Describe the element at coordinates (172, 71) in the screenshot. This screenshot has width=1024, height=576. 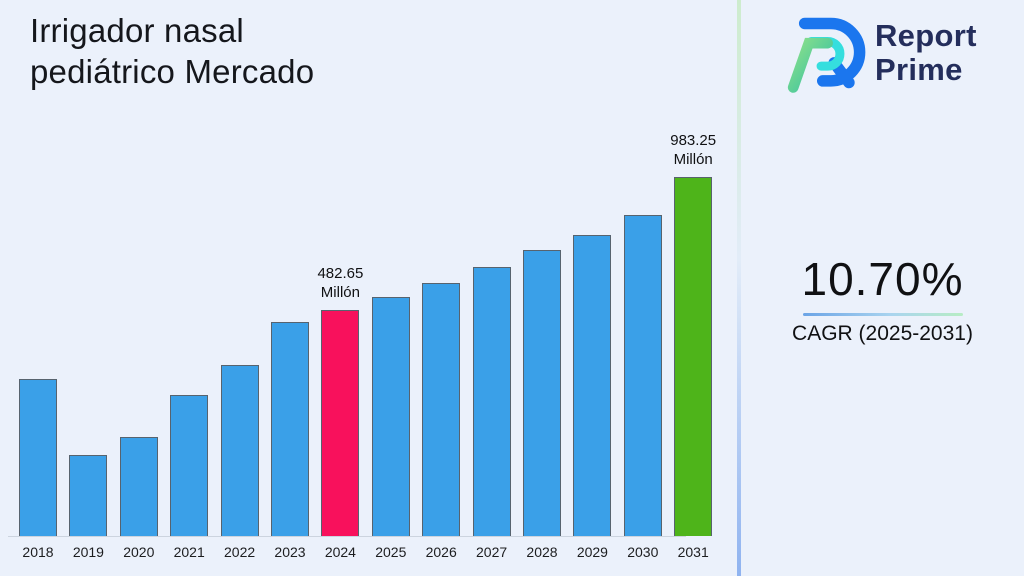
I see `page-title-line-2: pediátrico Mercado` at that location.